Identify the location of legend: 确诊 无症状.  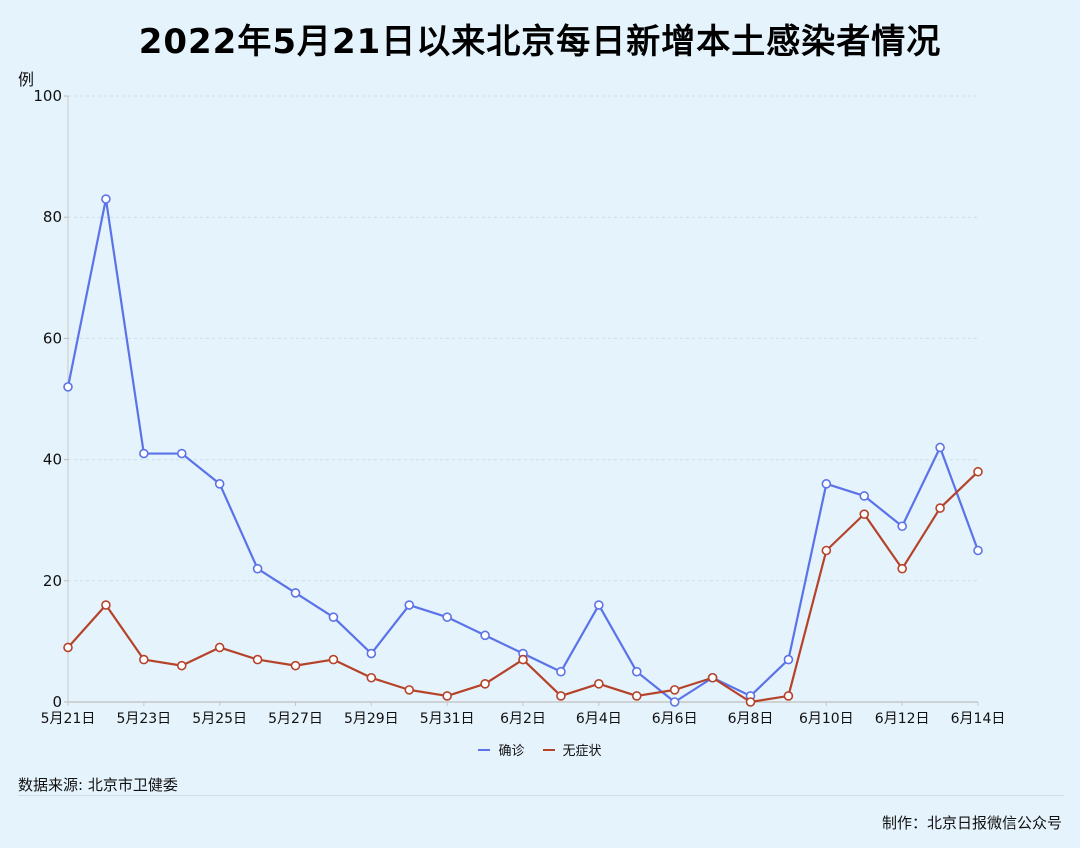
(540, 749).